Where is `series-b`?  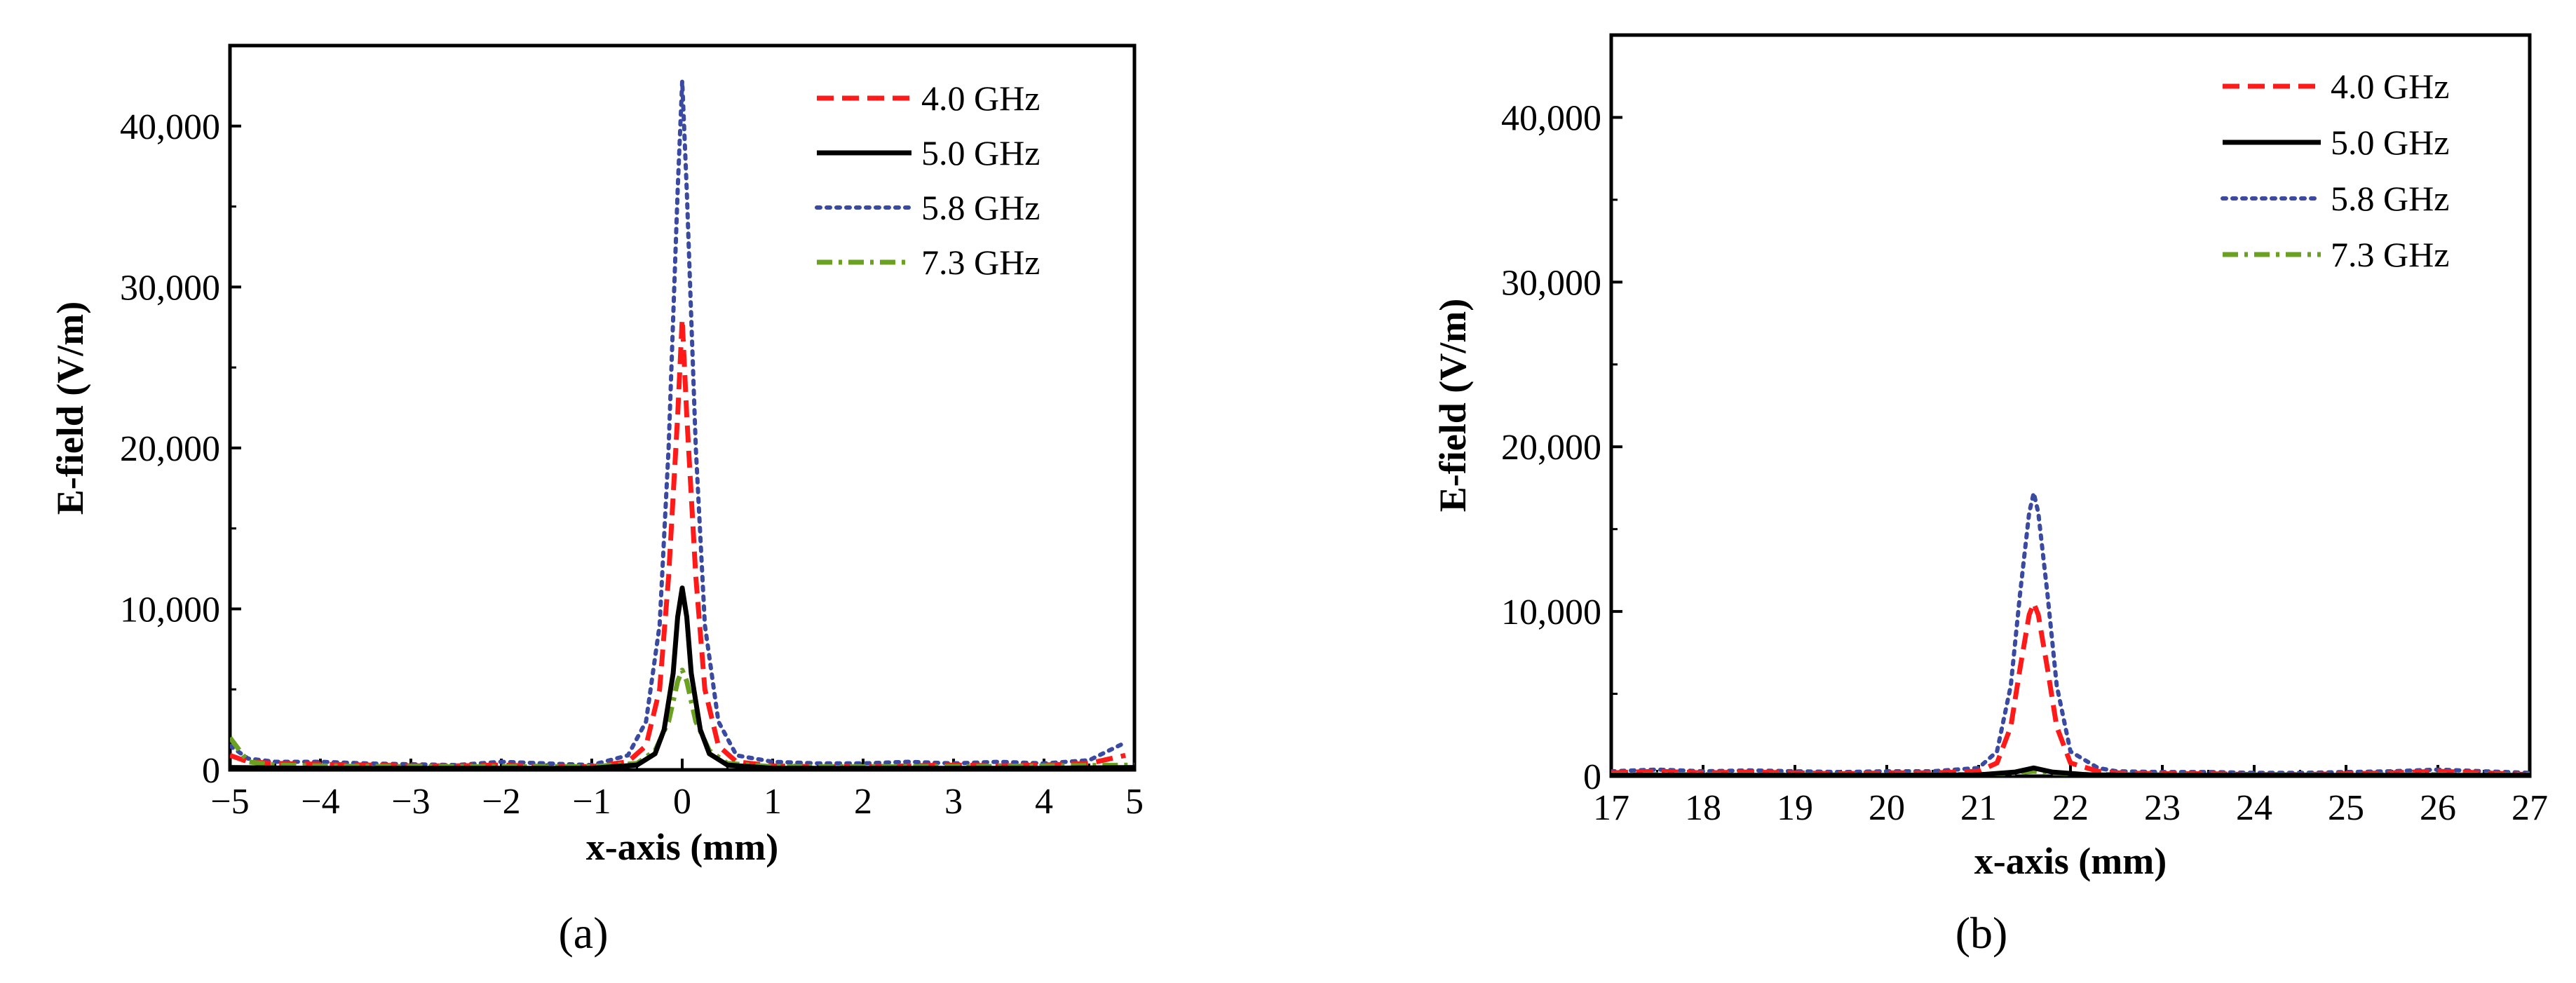 series-b is located at coordinates (2070, 634).